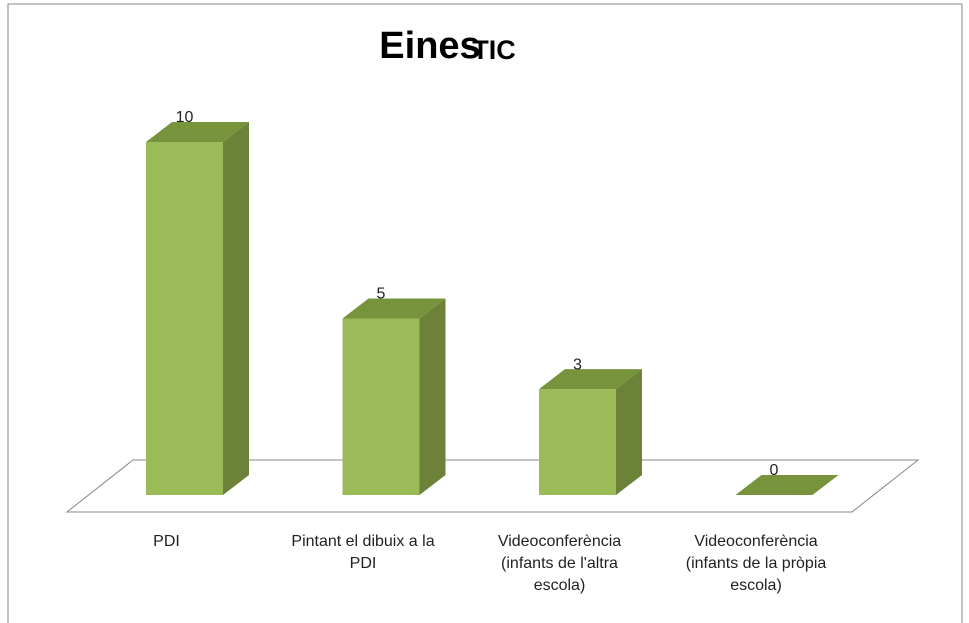  Describe the element at coordinates (363, 552) in the screenshot. I see `x-tick-label: Pintant el dibuix a la PDI` at that location.